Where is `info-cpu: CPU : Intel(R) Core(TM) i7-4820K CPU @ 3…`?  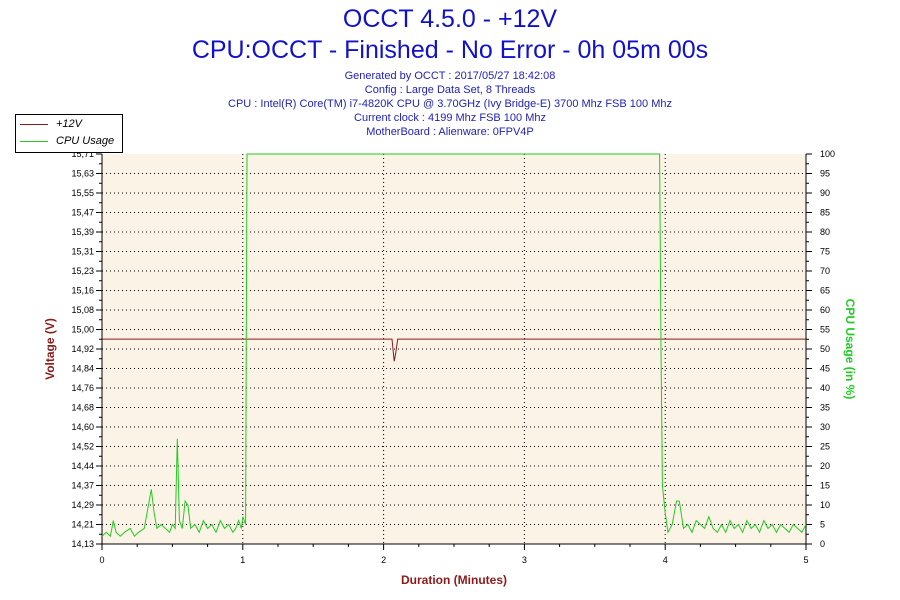
info-cpu: CPU : Intel(R) Core(TM) i7-4820K CPU @ 3… is located at coordinates (450, 104).